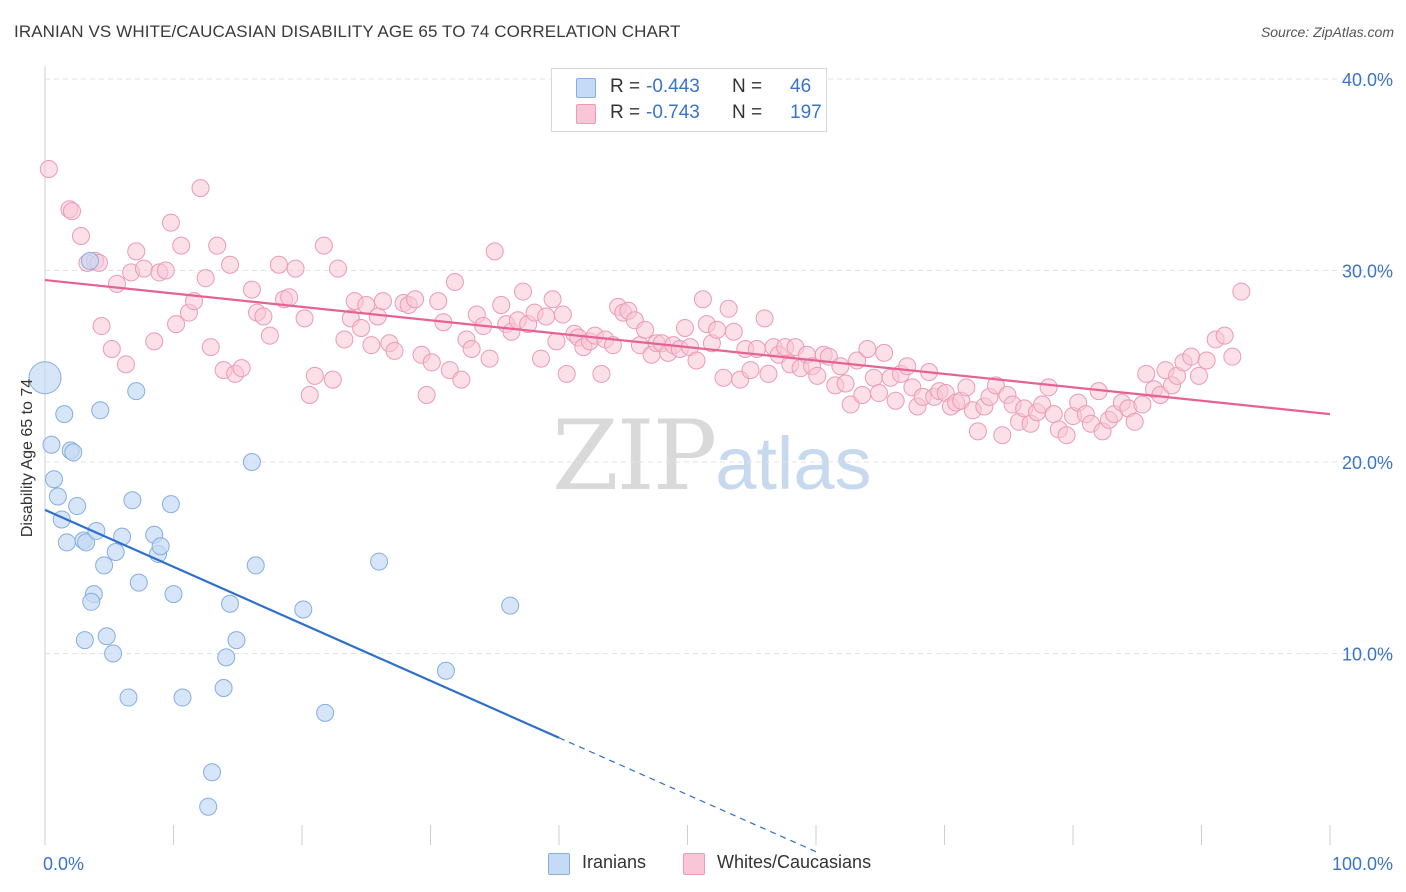  I want to click on watermark-zip: ZIP, so click(634, 456).